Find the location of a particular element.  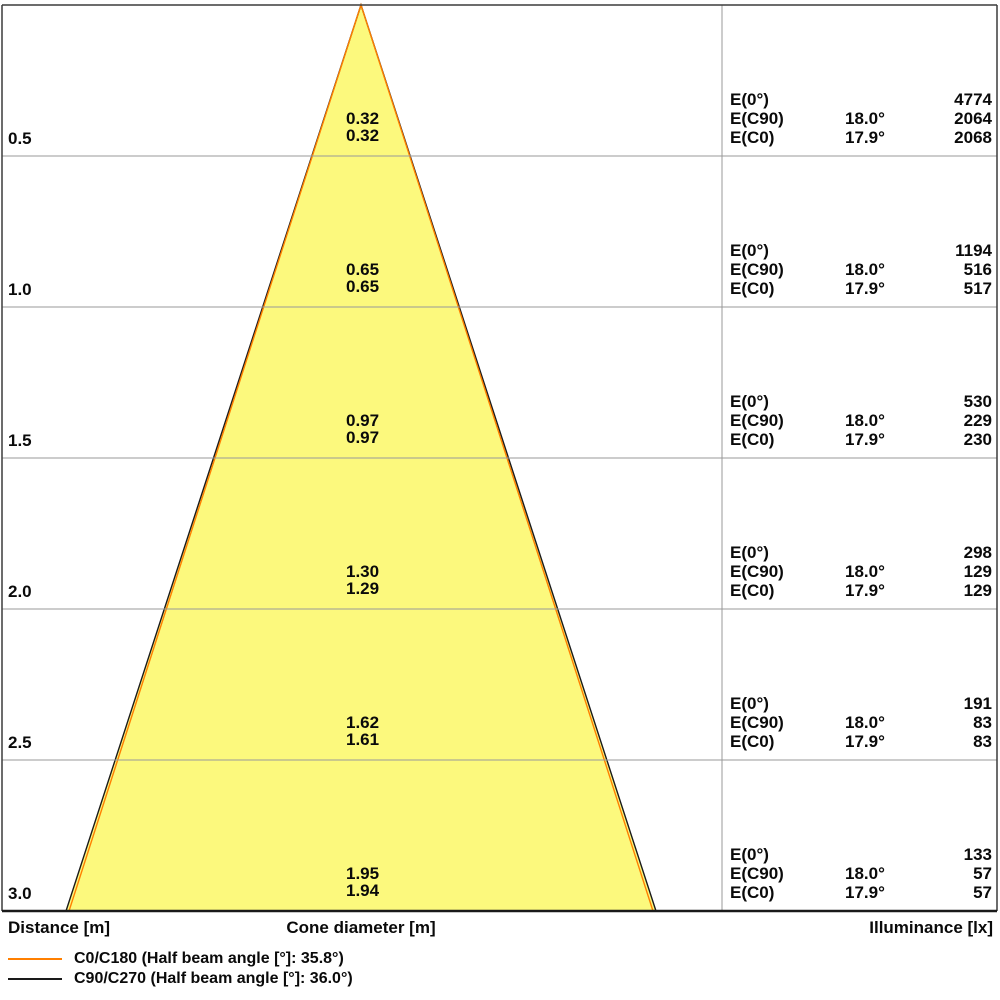

illuminance-row-ec0: E(C0) 17.9° 129 is located at coordinates (861, 590).